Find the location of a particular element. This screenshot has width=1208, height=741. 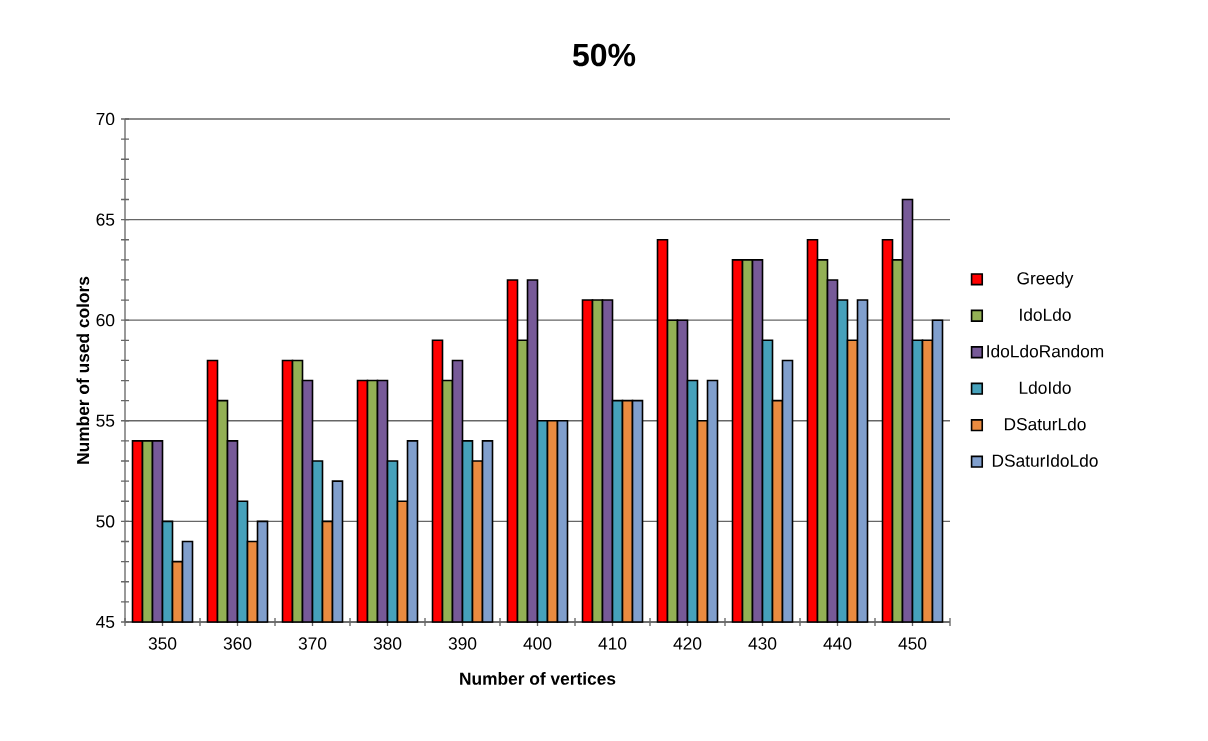

legend-label: IdoLdoRandom is located at coordinates (1045, 351).